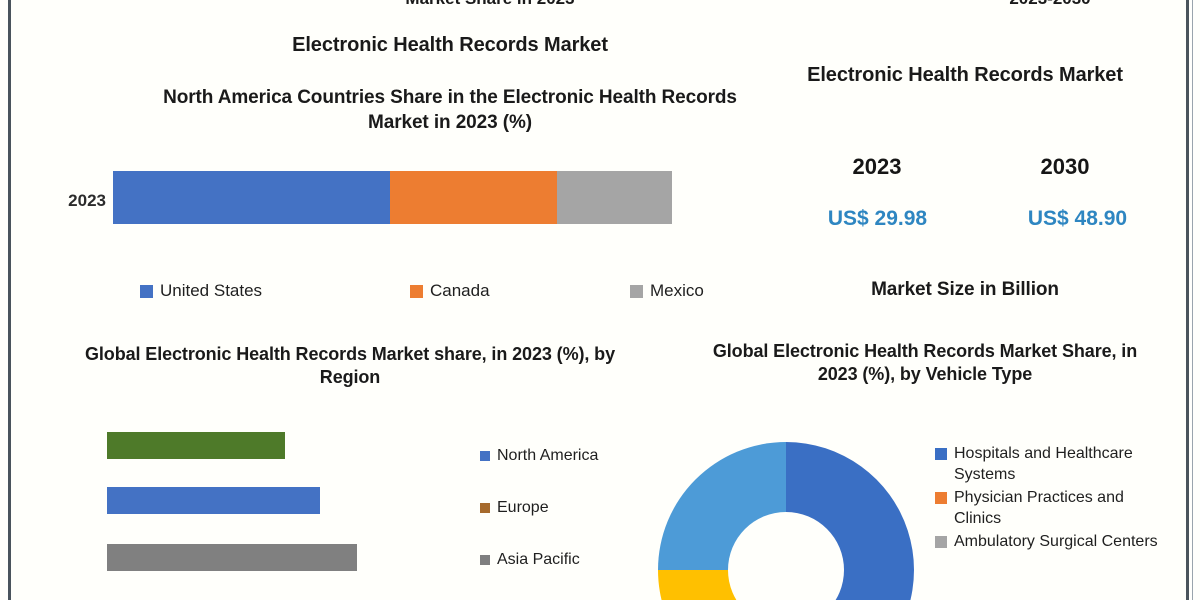 Image resolution: width=1200 pixels, height=600 pixels. What do you see at coordinates (548, 455) in the screenshot?
I see `legend-label: North America` at bounding box center [548, 455].